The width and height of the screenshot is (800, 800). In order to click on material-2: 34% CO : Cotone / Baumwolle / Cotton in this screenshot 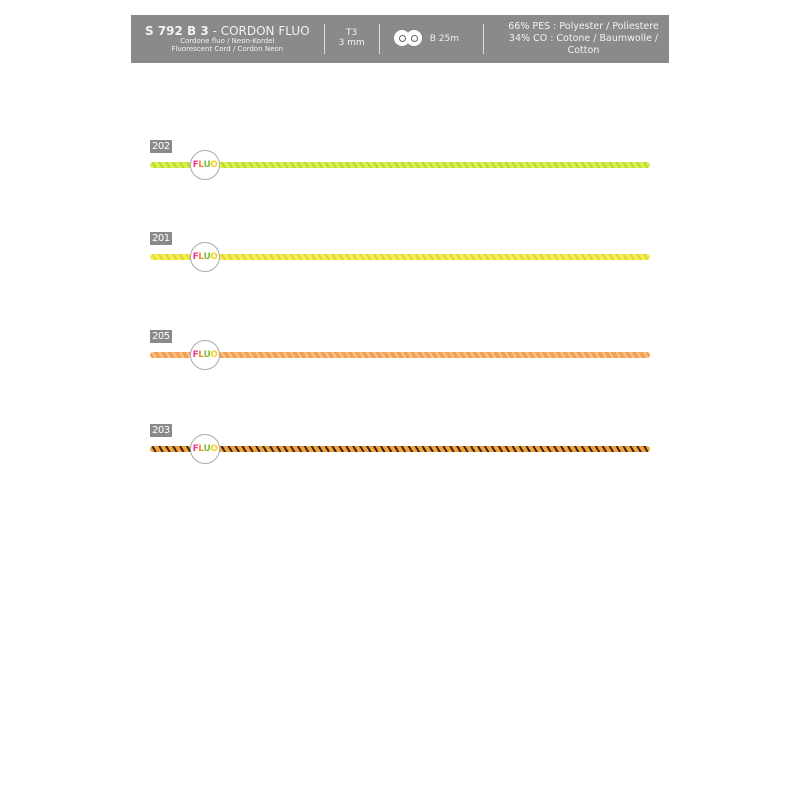, I will do `click(583, 44)`.